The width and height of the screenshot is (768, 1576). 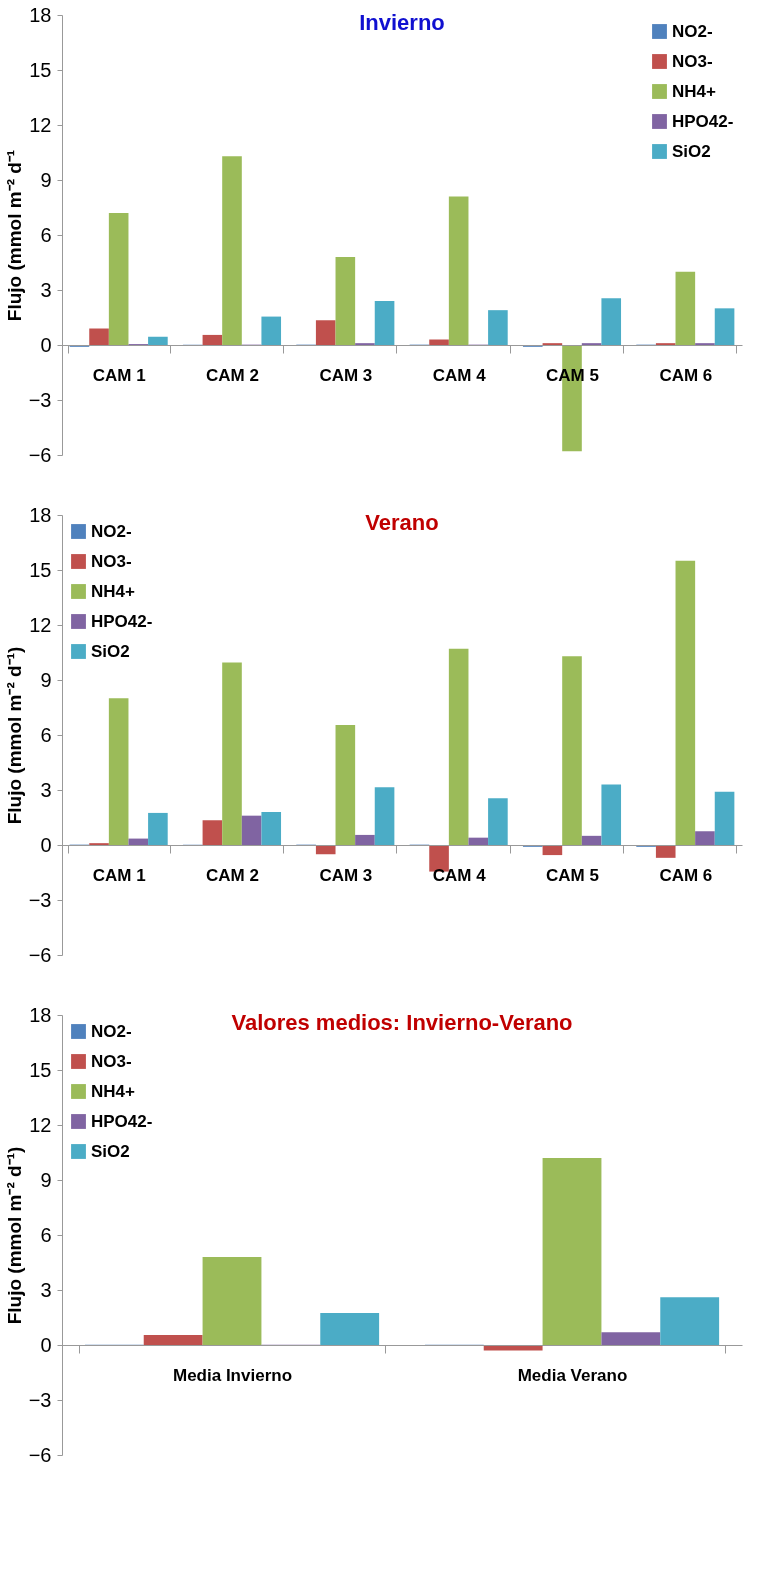 I want to click on chart-title: Invierno, so click(x=402, y=22).